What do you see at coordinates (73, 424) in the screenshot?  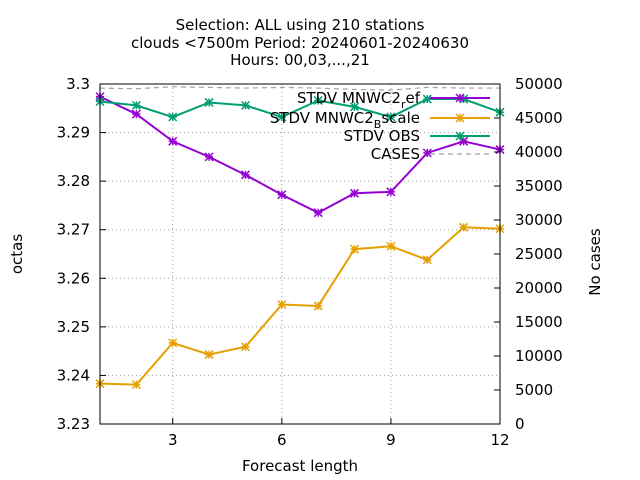 I see `y-tick-label: 3.23` at bounding box center [73, 424].